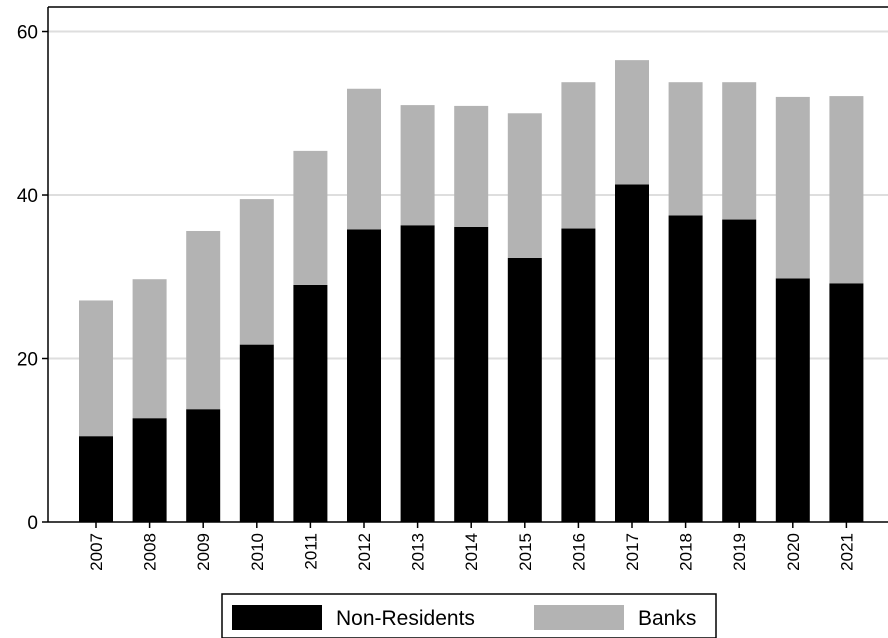 Image resolution: width=888 pixels, height=638 pixels. I want to click on bar-non-residents-2014, so click(471, 374).